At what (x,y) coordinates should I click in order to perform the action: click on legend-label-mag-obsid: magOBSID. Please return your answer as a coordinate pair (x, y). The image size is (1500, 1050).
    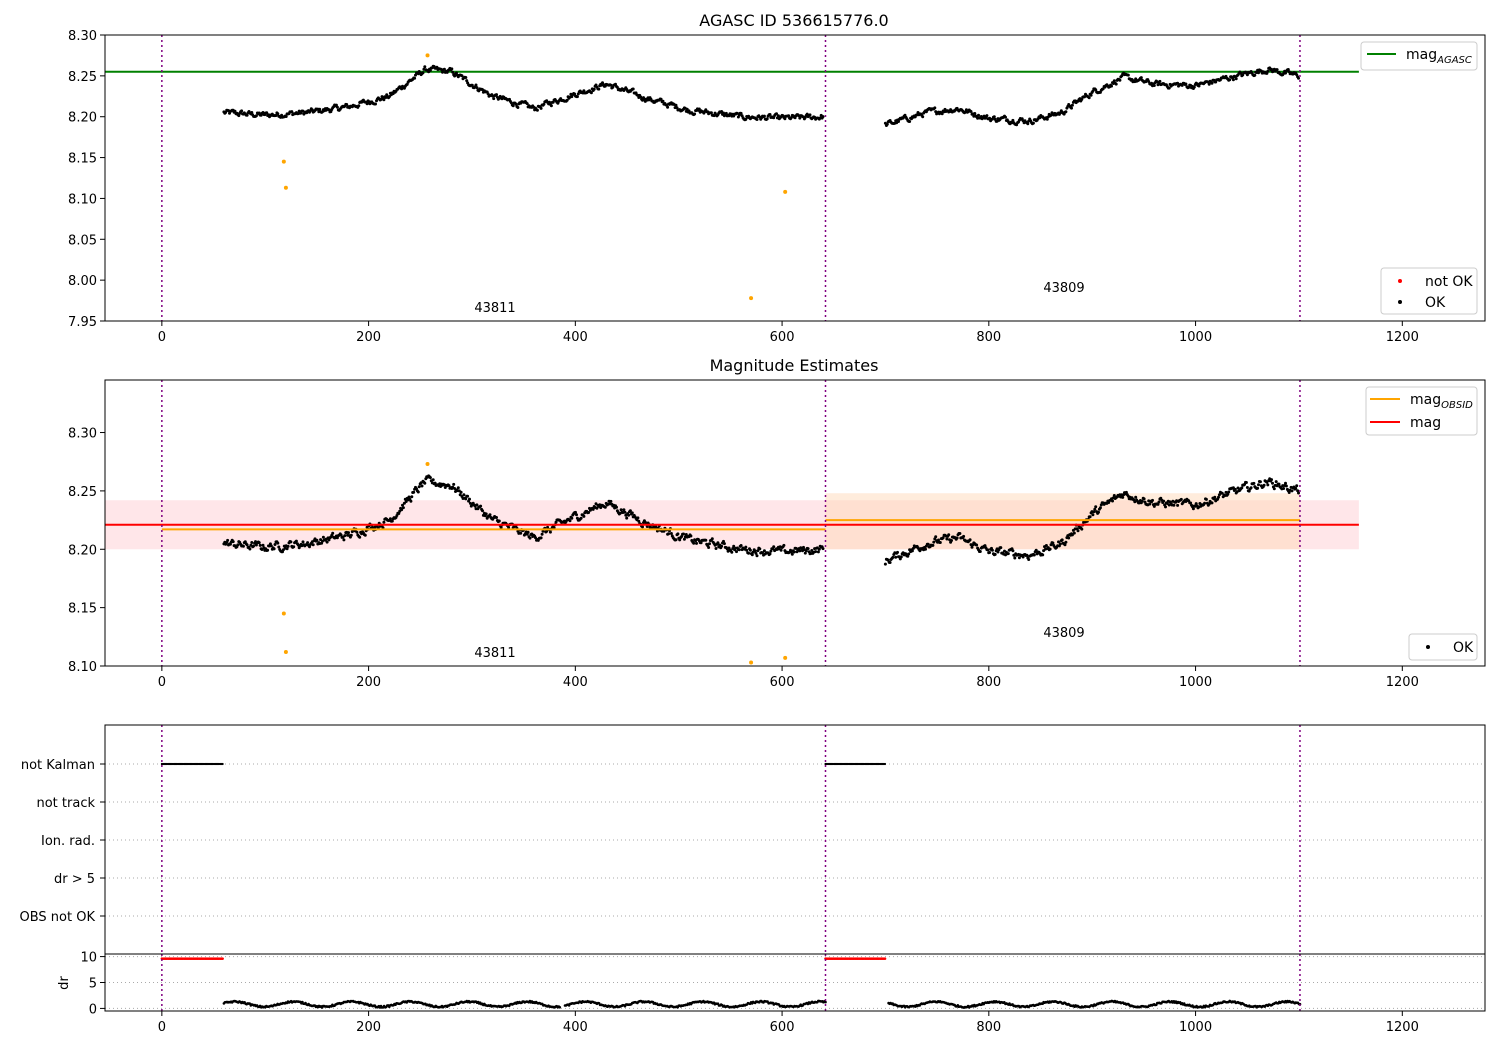
    Looking at the image, I should click on (1441, 401).